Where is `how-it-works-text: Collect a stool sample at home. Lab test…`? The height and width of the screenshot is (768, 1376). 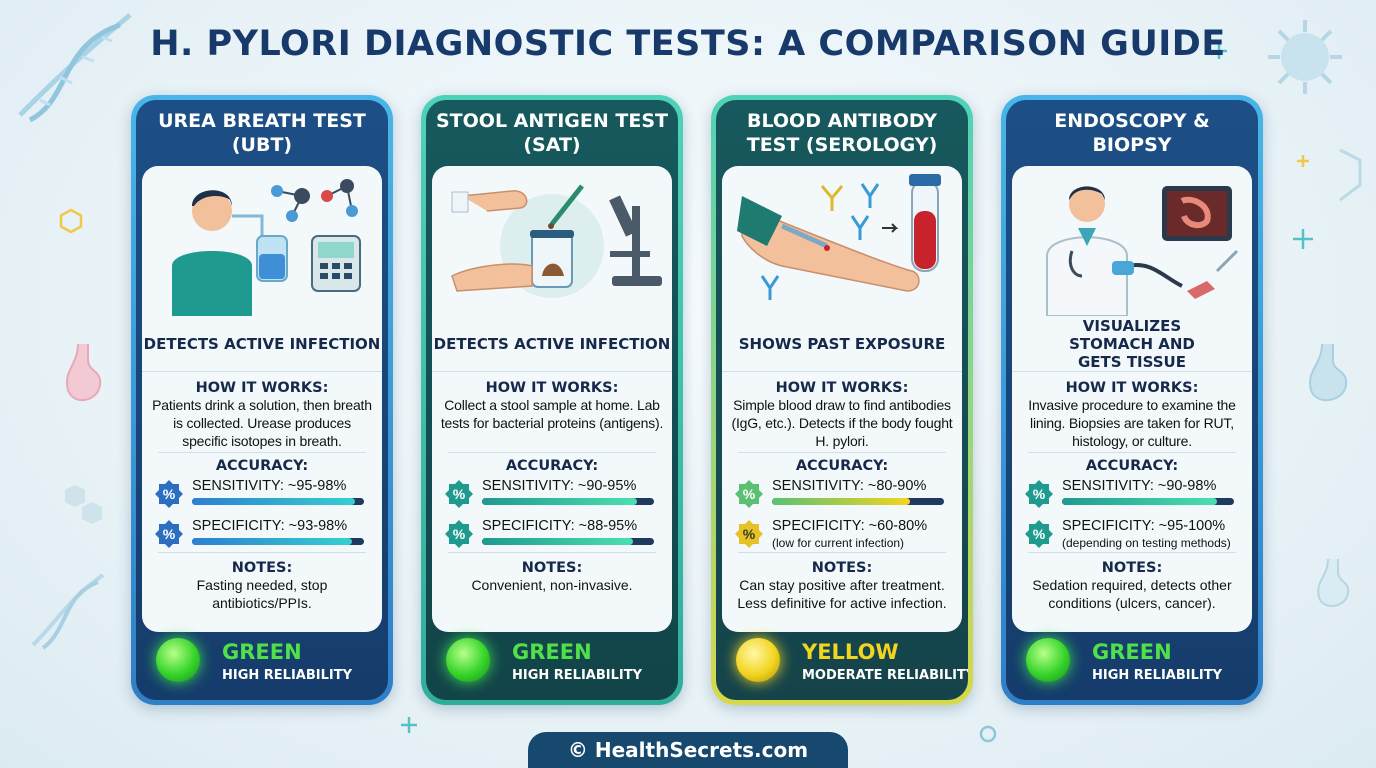 how-it-works-text: Collect a stool sample at home. Lab test… is located at coordinates (552, 414).